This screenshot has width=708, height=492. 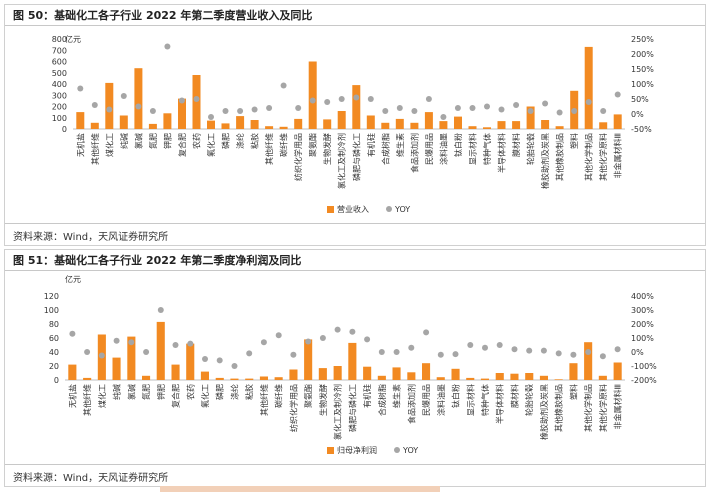 I want to click on y-left-tick: 20, so click(x=54, y=366).